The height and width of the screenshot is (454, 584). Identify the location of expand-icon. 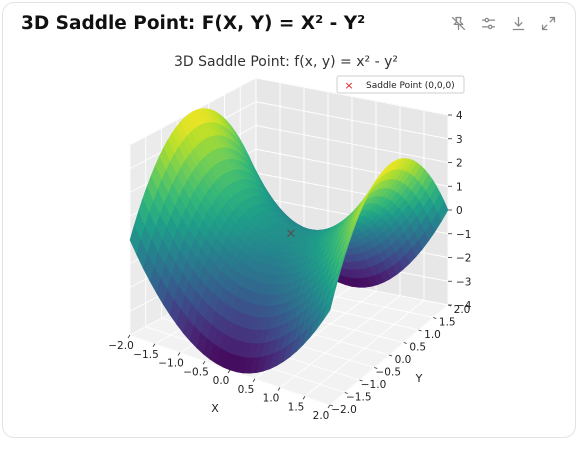
(548, 23).